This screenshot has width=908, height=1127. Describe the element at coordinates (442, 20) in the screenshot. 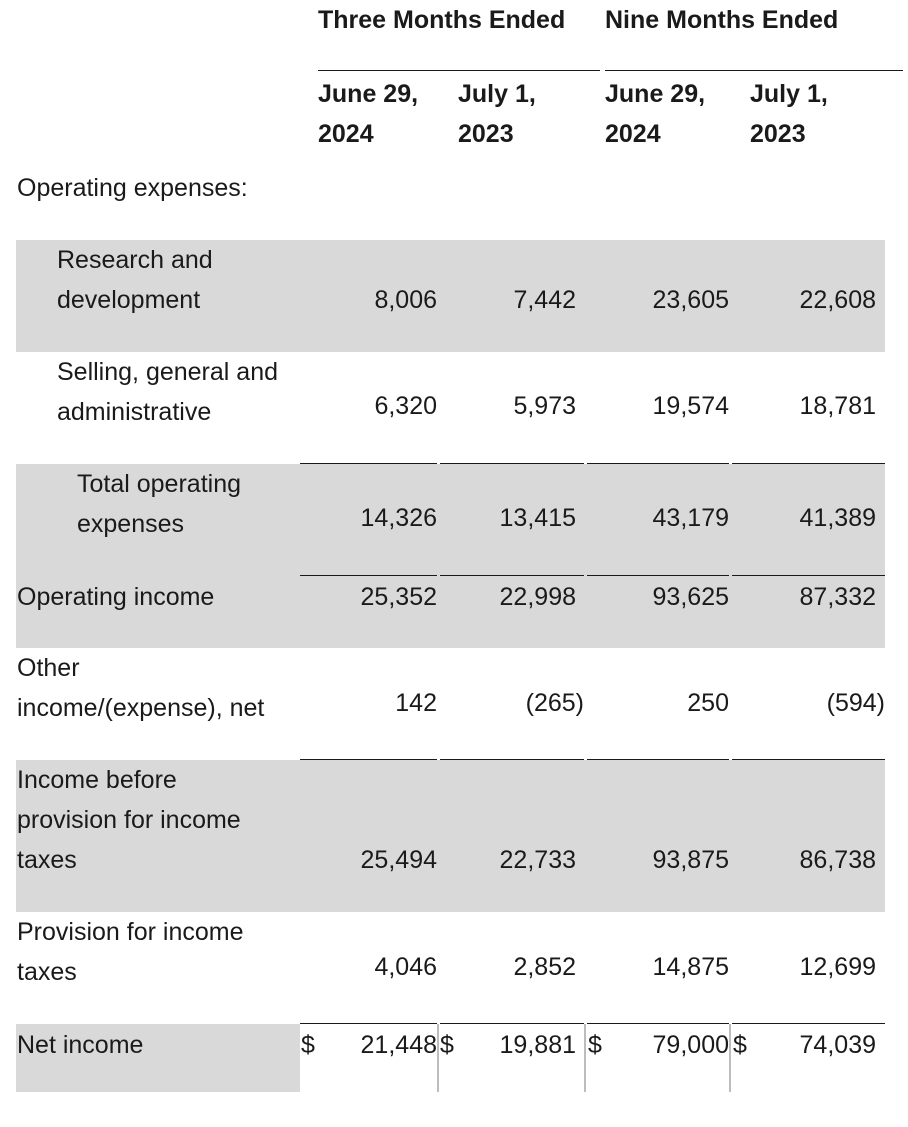

I see `header-three-months: Three Months Ended` at that location.